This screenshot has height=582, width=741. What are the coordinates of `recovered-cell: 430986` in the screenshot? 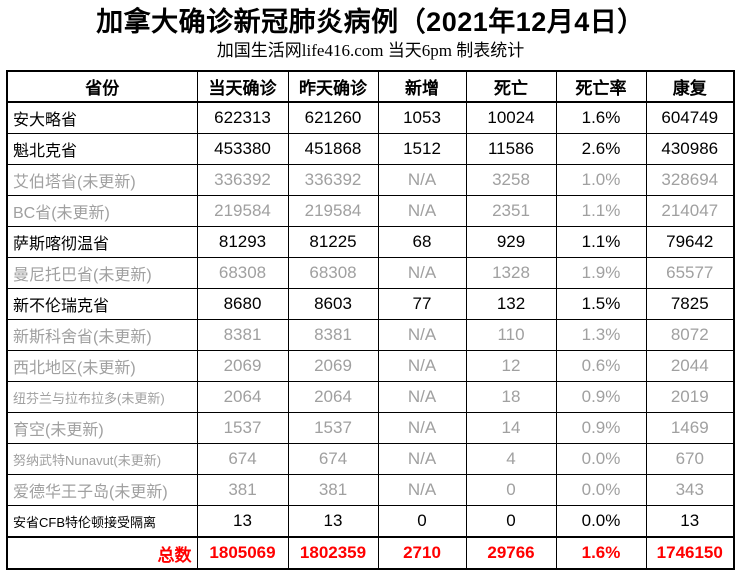 It's located at (690, 149).